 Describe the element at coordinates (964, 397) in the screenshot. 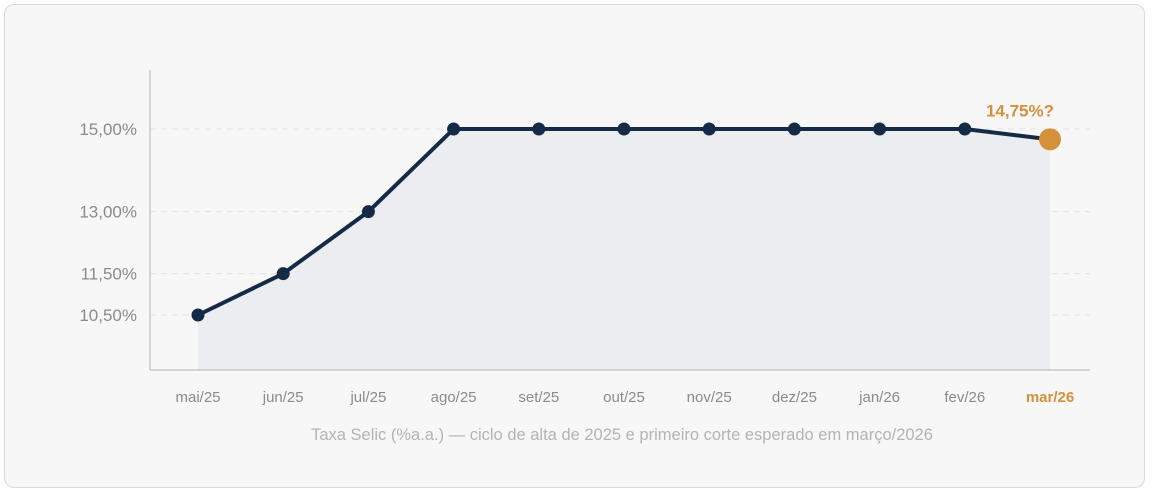

I see `x-tick-label: fev/26` at that location.